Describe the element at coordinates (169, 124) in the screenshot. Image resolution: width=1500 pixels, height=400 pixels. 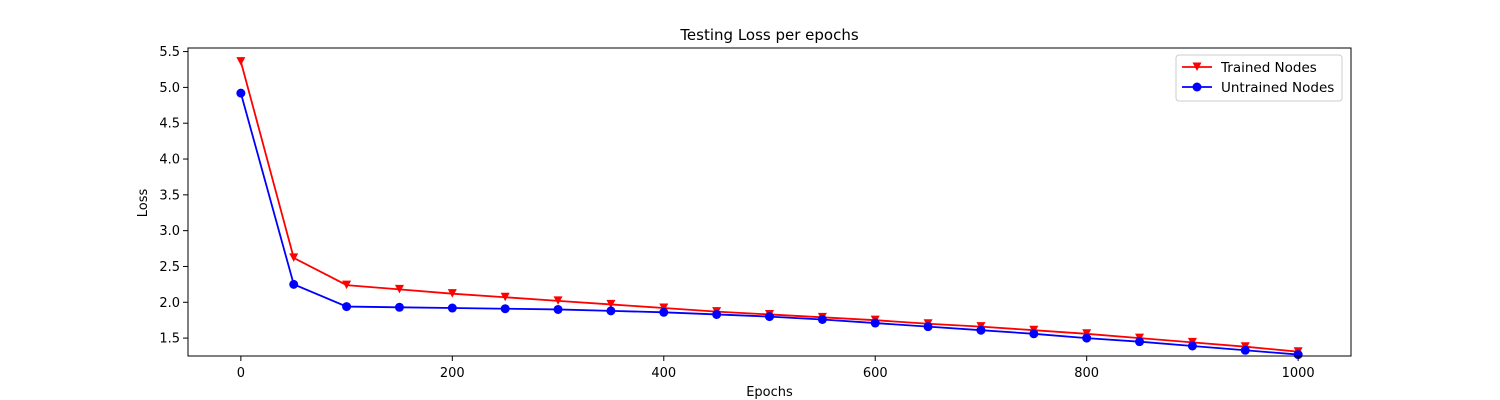
I see `y-tick-label: 4.5` at that location.